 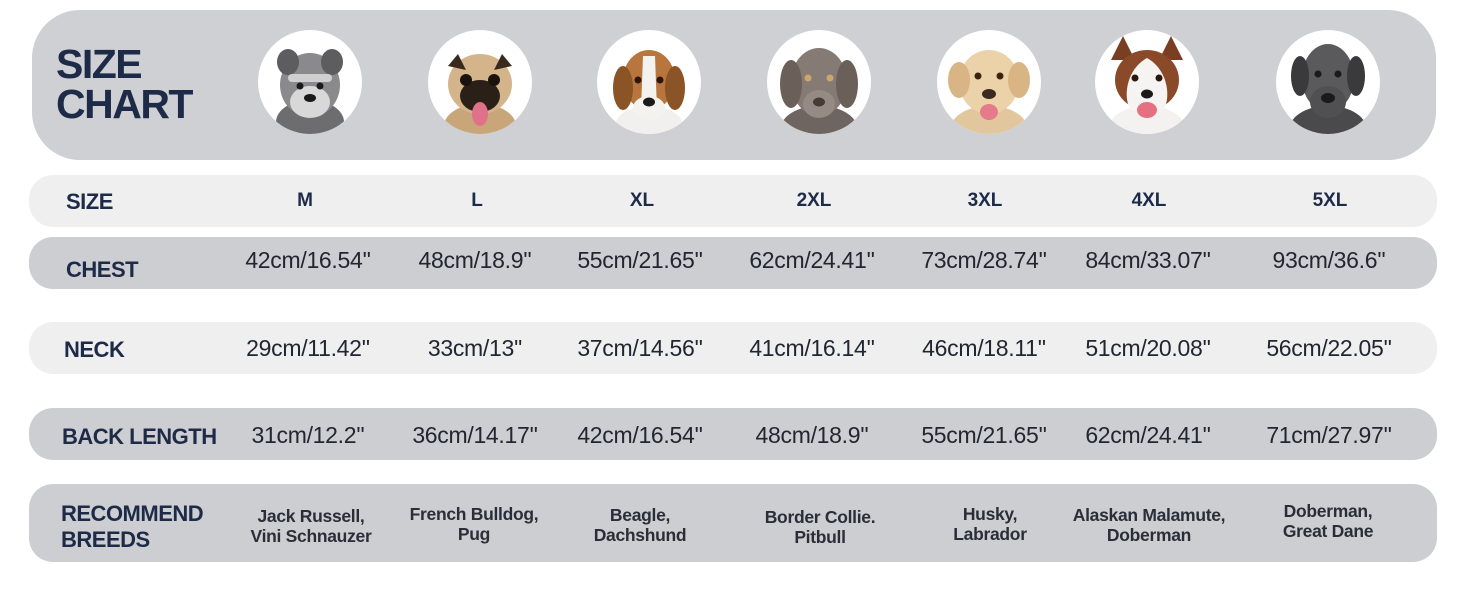 I want to click on breeds-row-label: RECOMMEND BREEDS, so click(x=132, y=527).